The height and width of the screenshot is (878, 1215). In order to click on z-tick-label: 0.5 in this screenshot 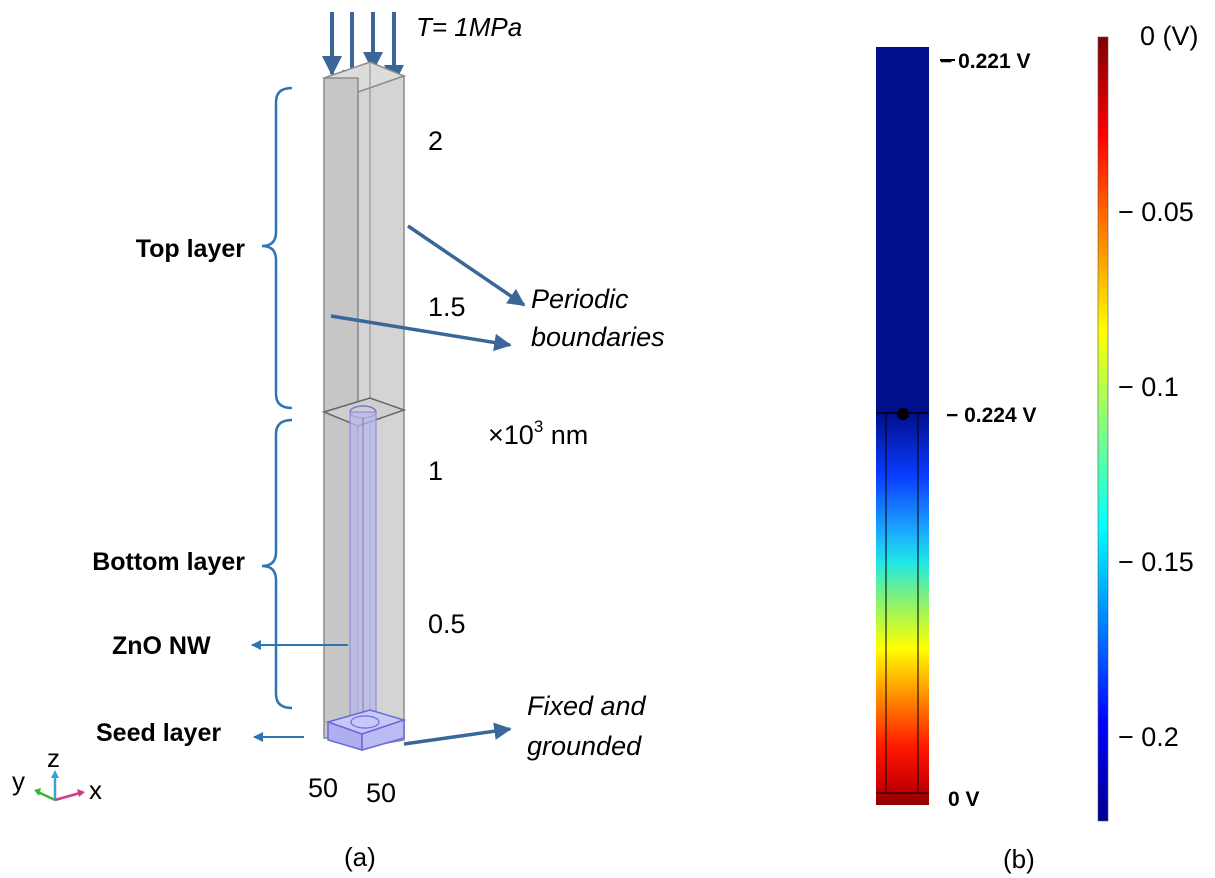, I will do `click(447, 624)`.